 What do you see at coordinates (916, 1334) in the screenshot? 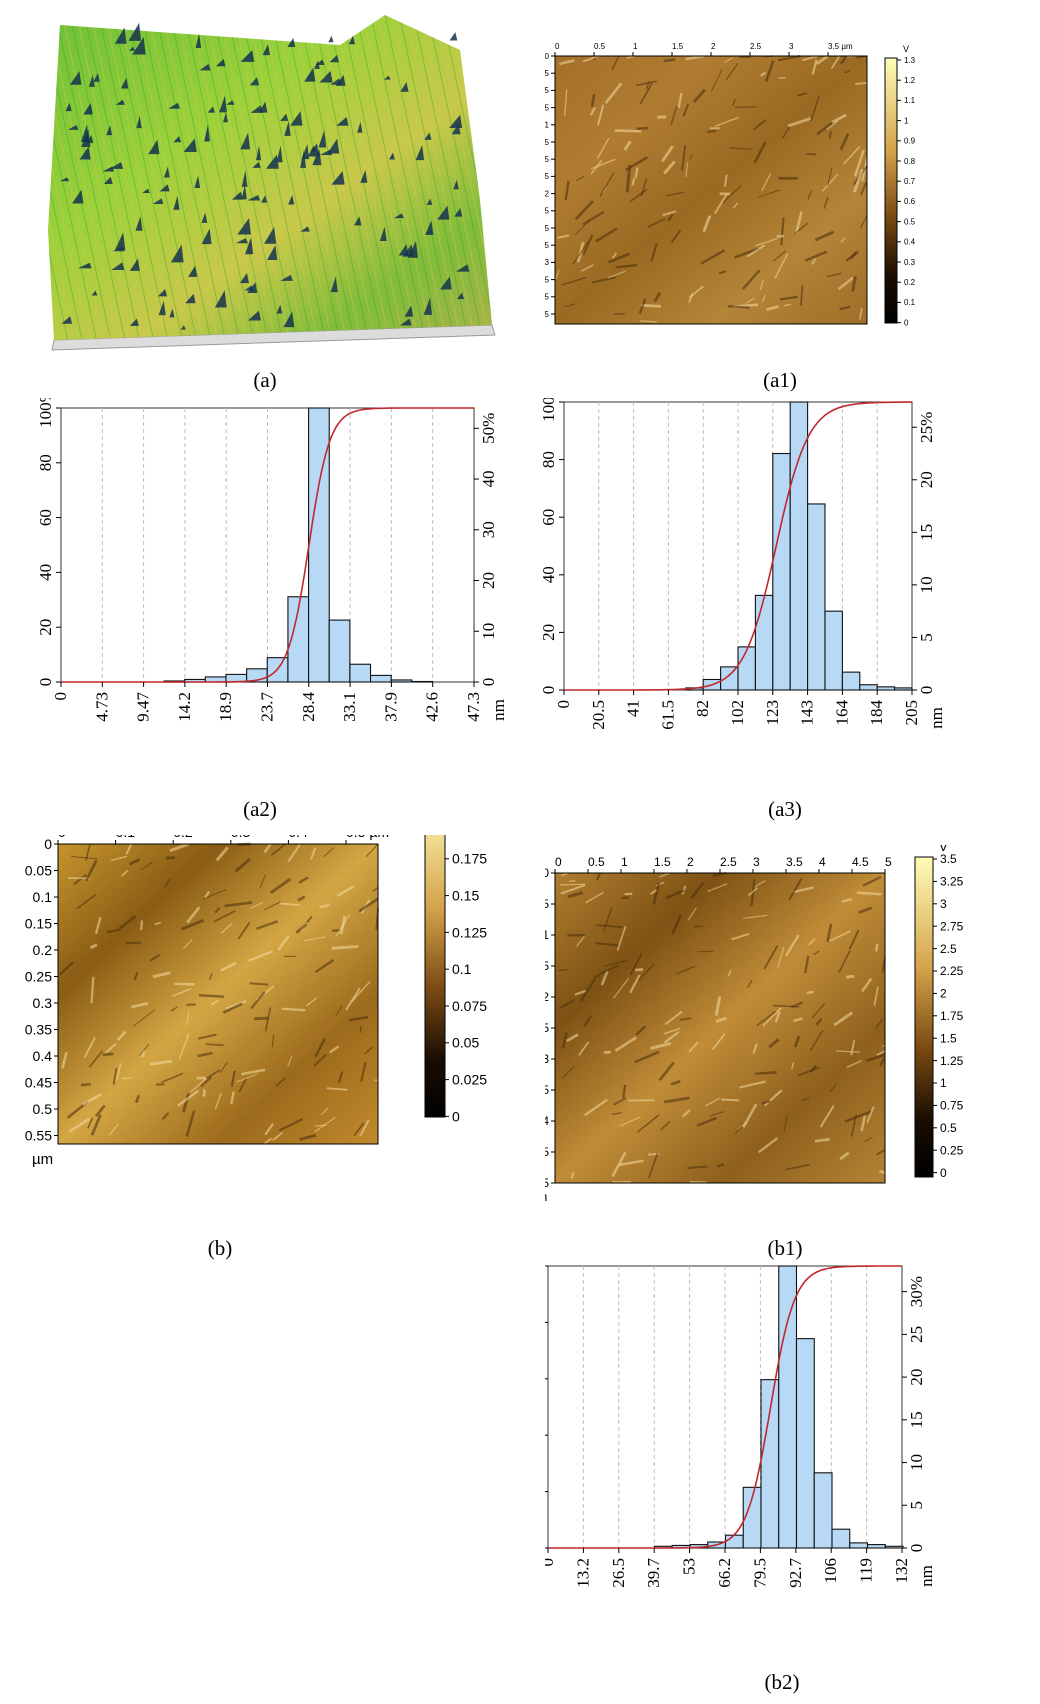
I see `right-tick-label: 25` at bounding box center [916, 1334].